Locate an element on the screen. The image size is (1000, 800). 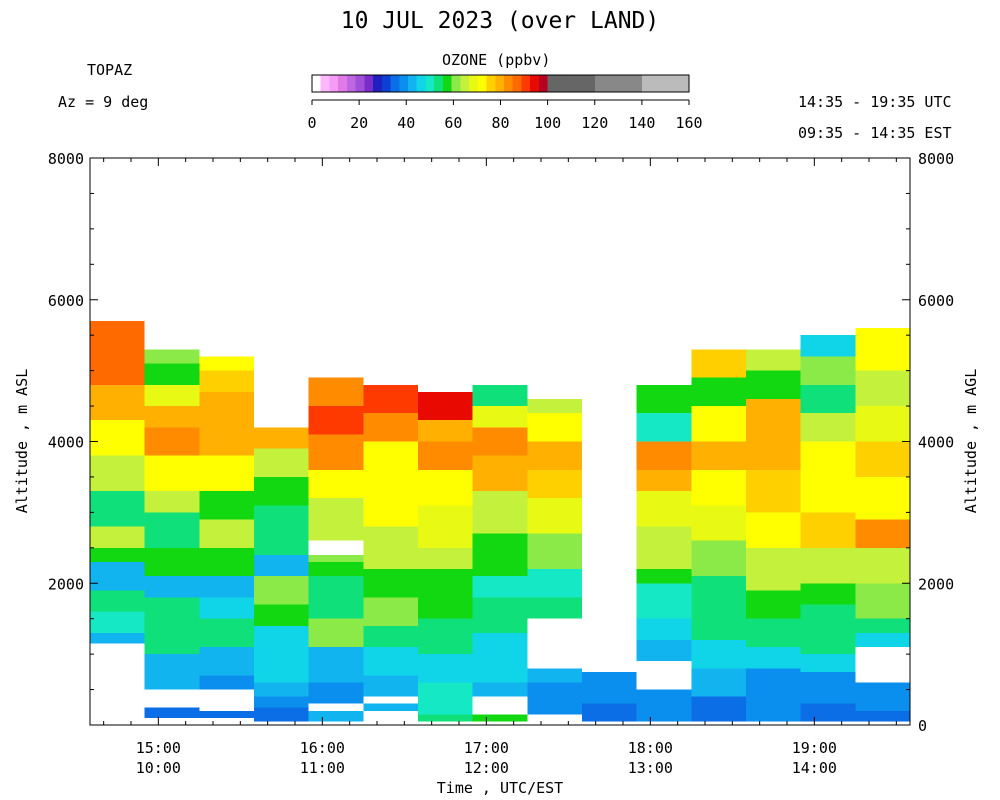
x-tick-label-utc: 19:00 is located at coordinates (814, 748).